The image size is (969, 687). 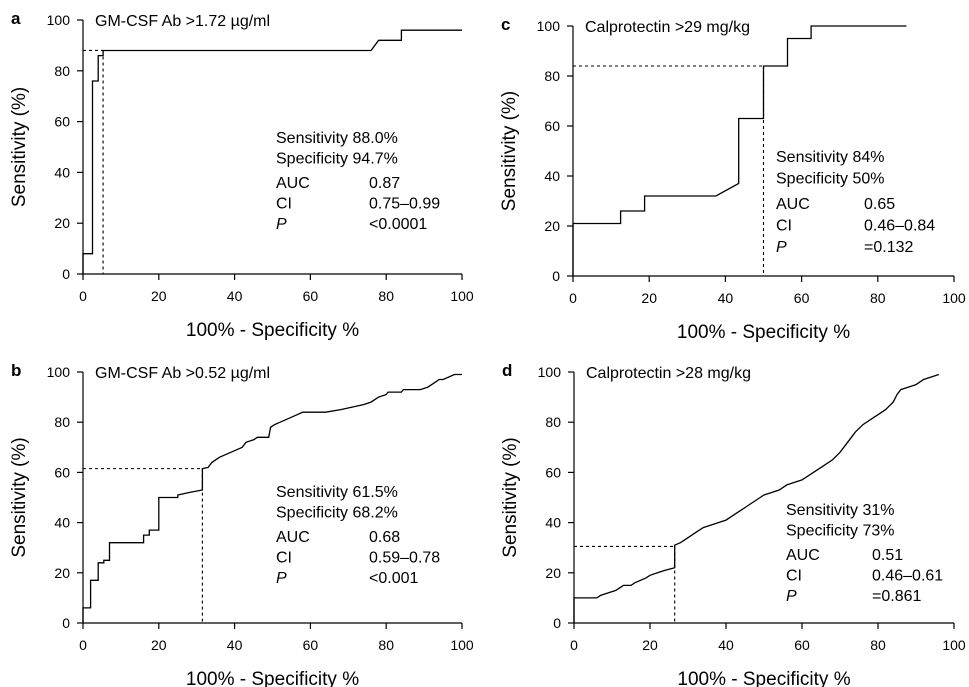 What do you see at coordinates (756, 498) in the screenshot?
I see `roc-curve-d` at bounding box center [756, 498].